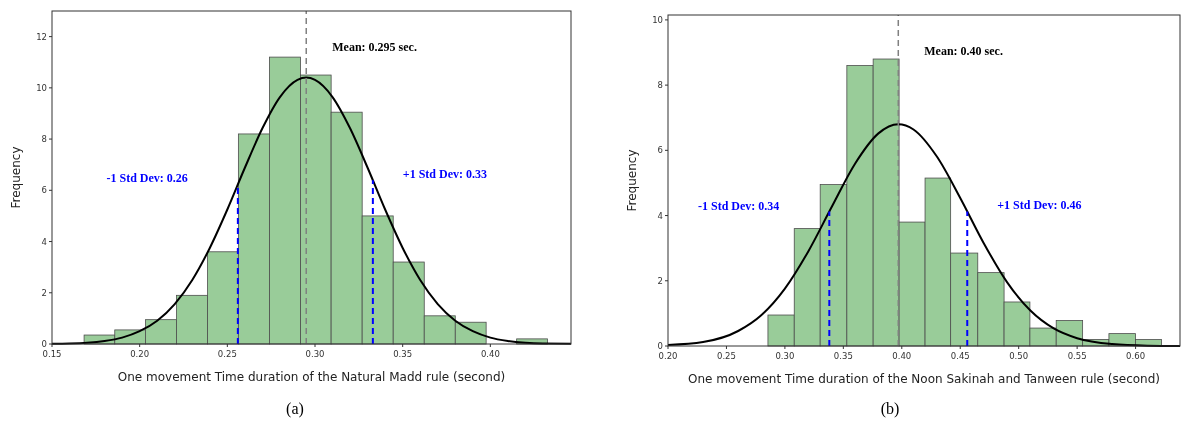 This screenshot has width=1183, height=423. I want to click on ref-line-label: -1 Std Dev: 0.26, so click(147, 178).